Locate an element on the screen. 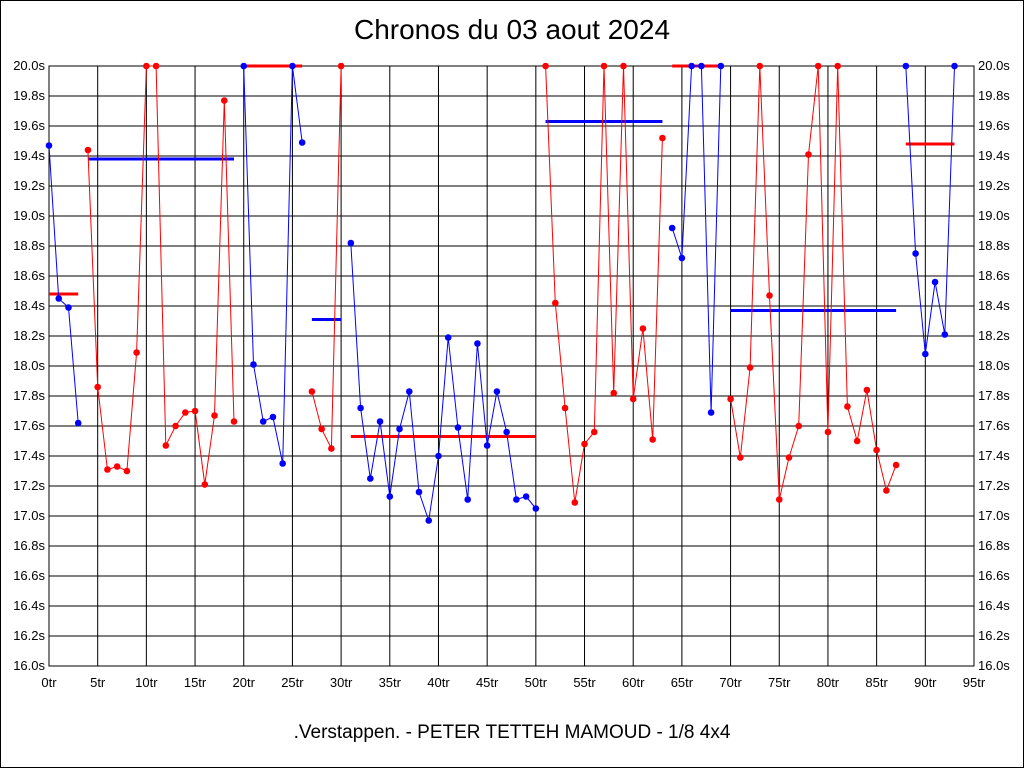 Image resolution: width=1024 pixels, height=768 pixels. x-tick-label: 30tr is located at coordinates (341, 682).